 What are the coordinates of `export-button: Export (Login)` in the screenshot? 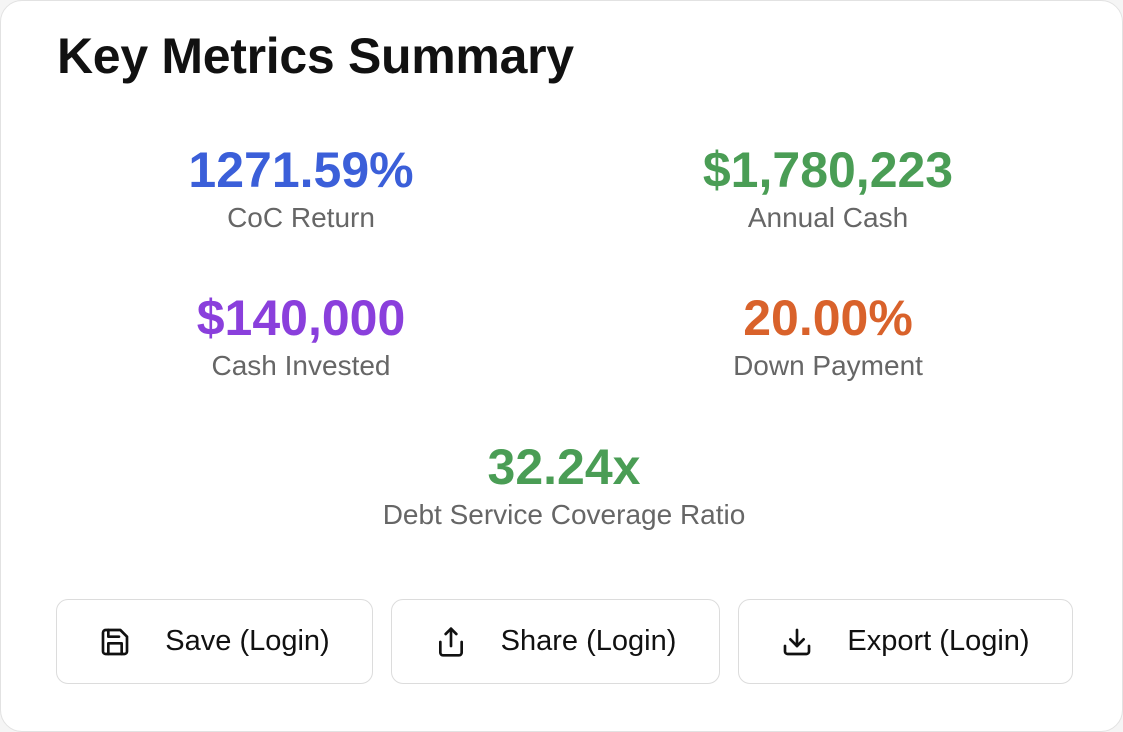 It's located at (905, 641).